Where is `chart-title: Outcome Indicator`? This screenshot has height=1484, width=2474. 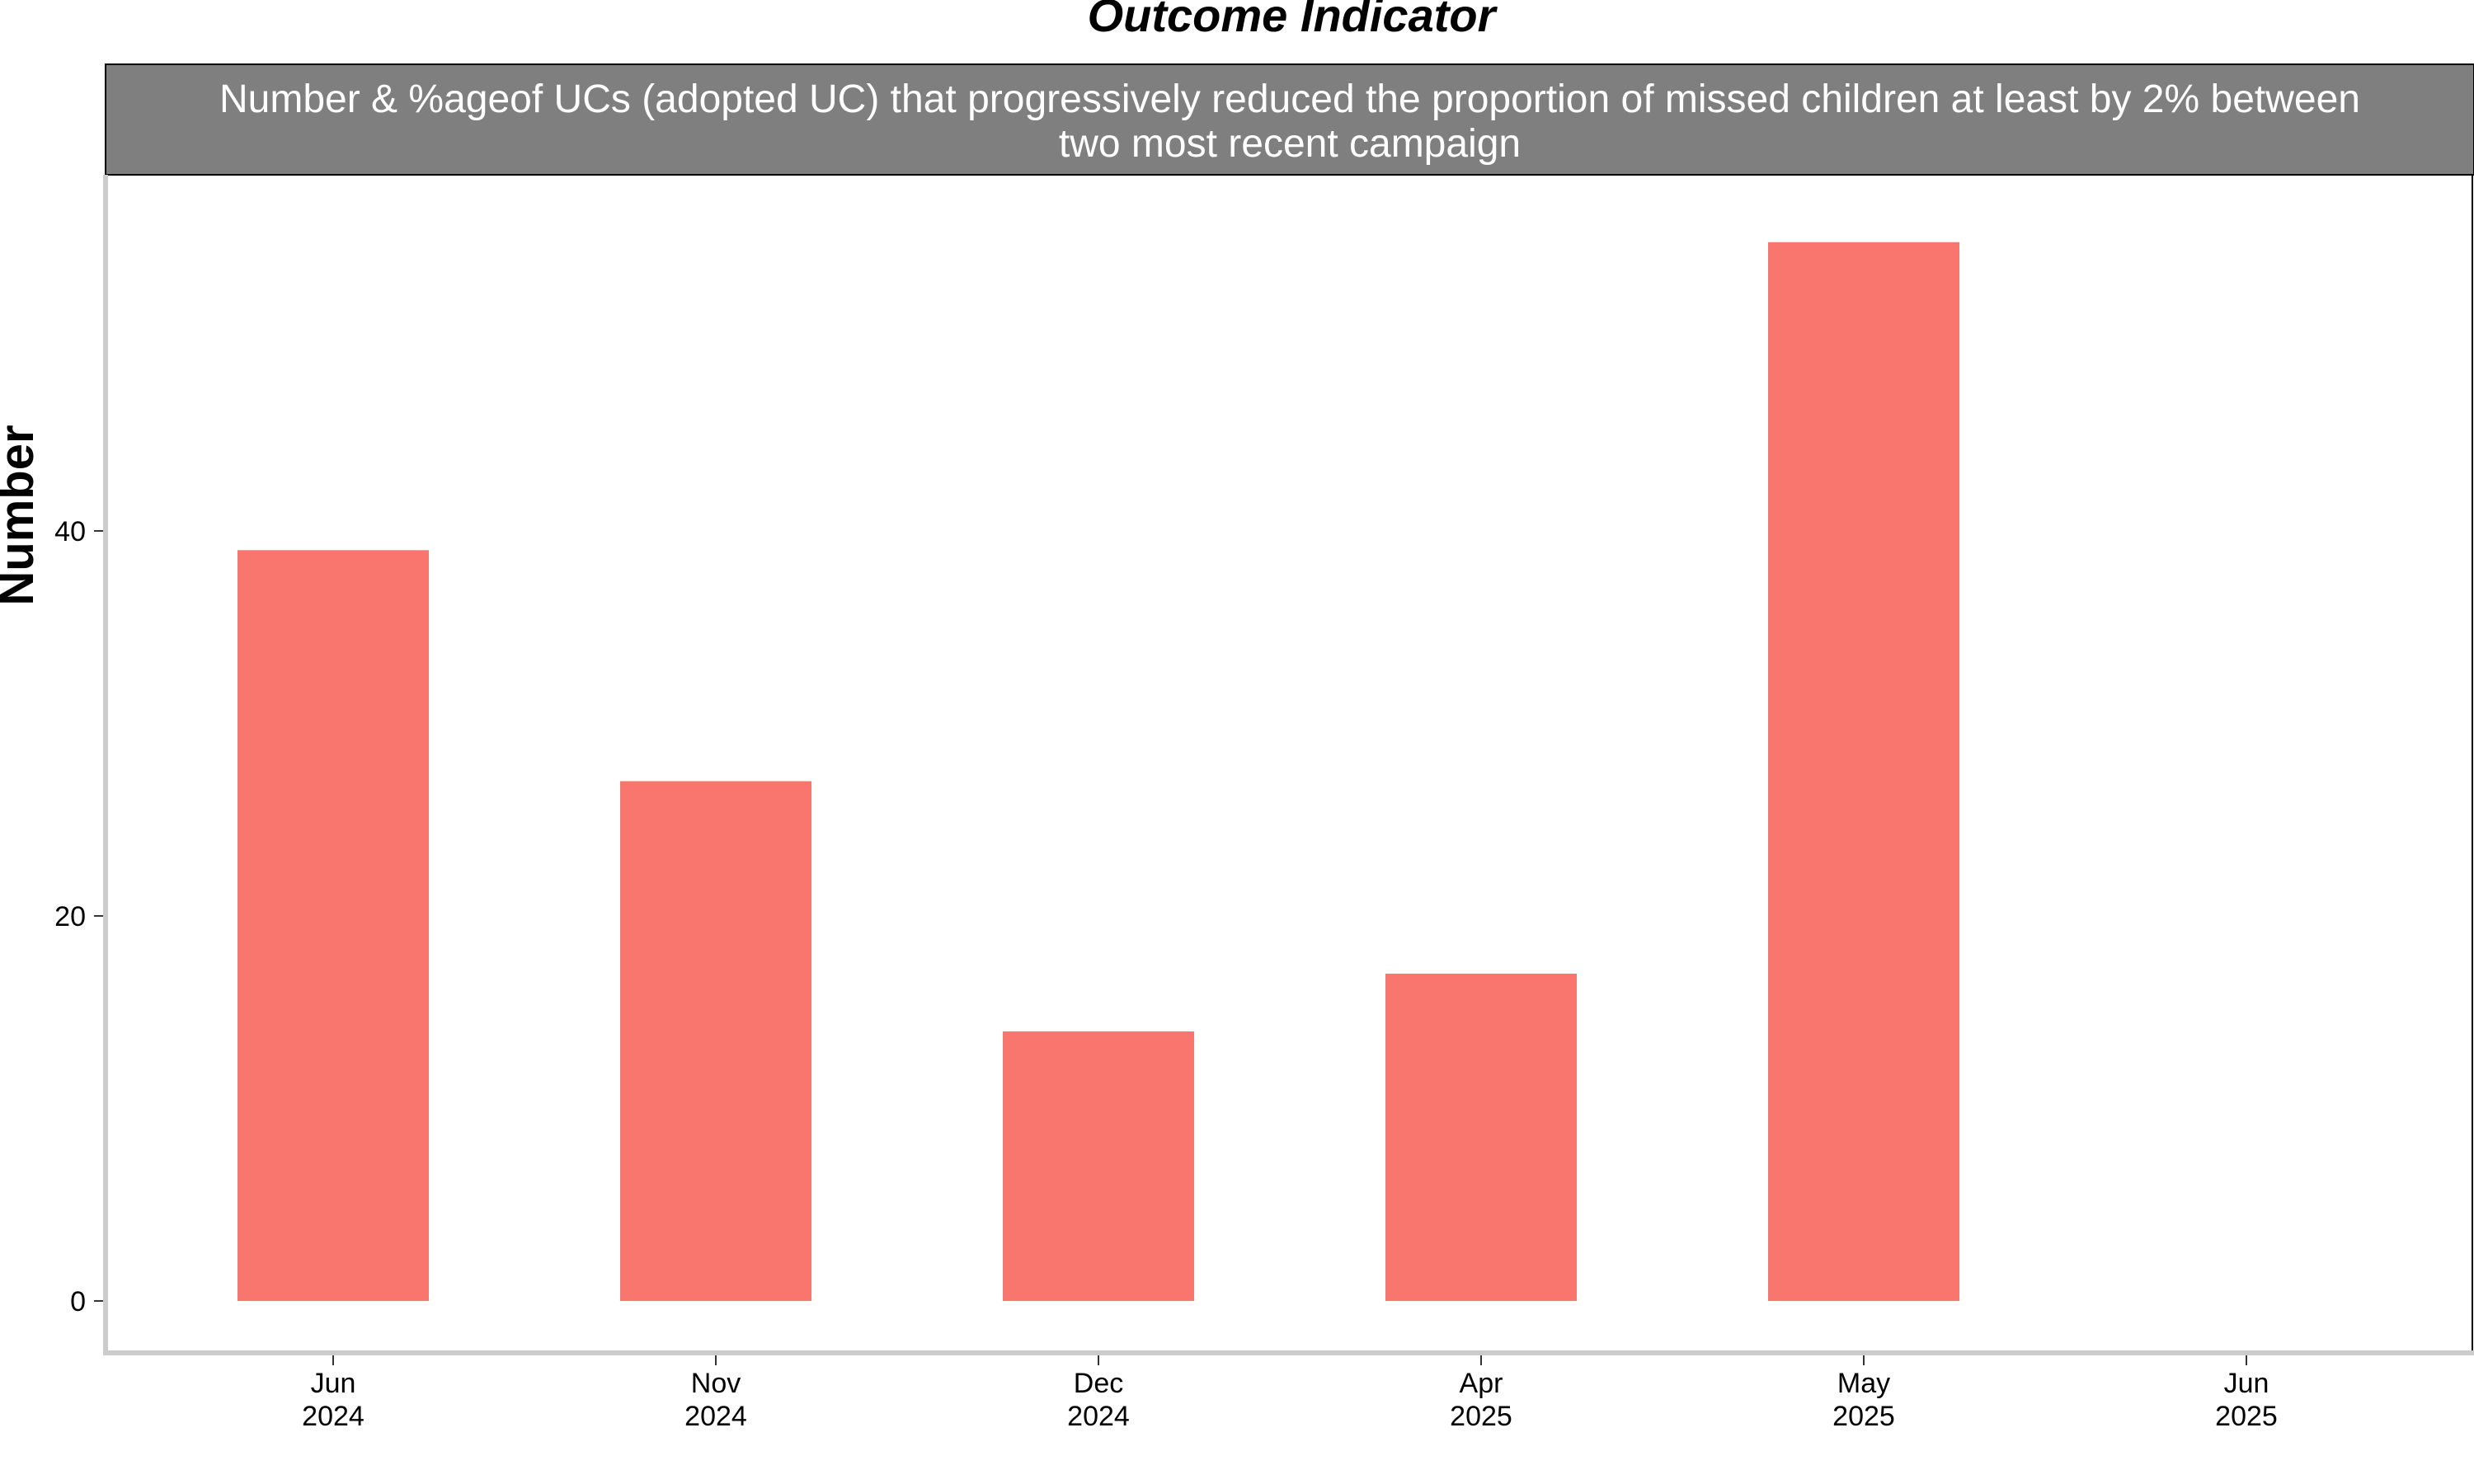 chart-title: Outcome Indicator is located at coordinates (1293, 20).